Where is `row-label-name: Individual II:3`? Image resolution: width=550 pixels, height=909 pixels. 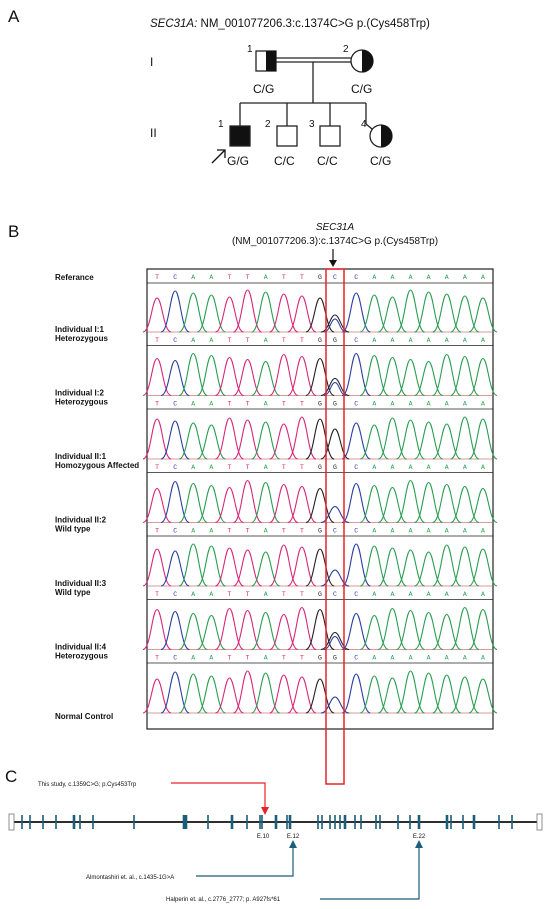
row-label-name: Individual II:3 is located at coordinates (81, 583).